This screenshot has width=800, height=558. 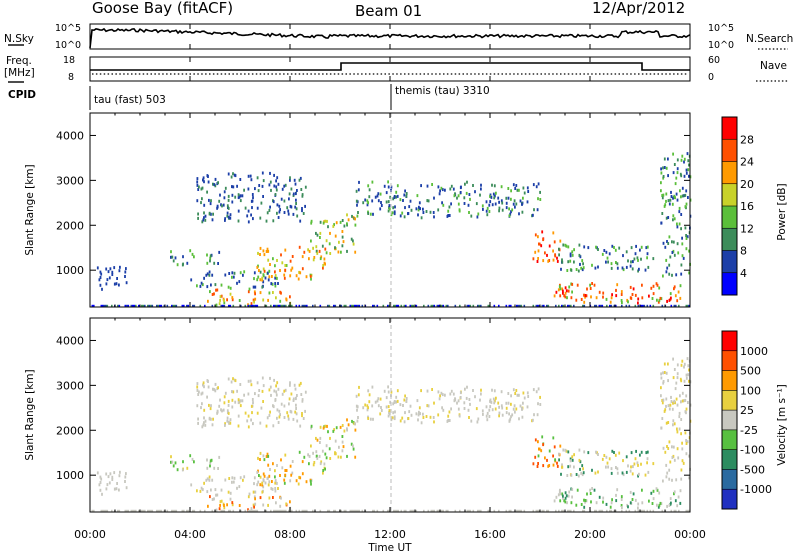 I want to click on colorbar-tick-label: 12, so click(x=747, y=228).